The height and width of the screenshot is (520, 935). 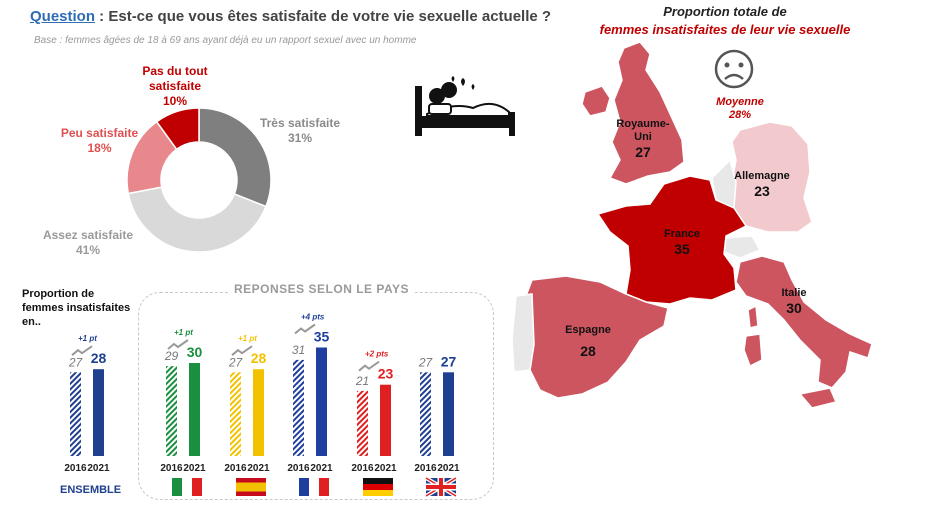 I want to click on question-label: Question, so click(x=63, y=16).